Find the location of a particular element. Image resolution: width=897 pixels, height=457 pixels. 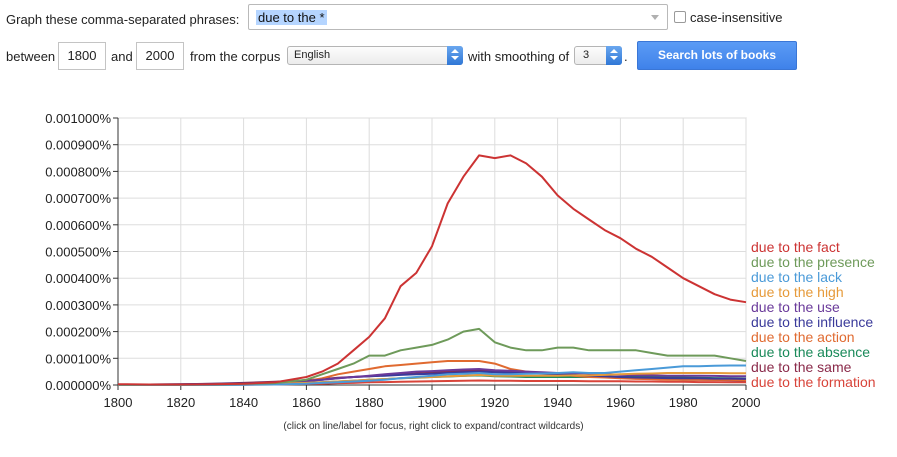

y-tick-label: 0.000600% is located at coordinates (78, 225).